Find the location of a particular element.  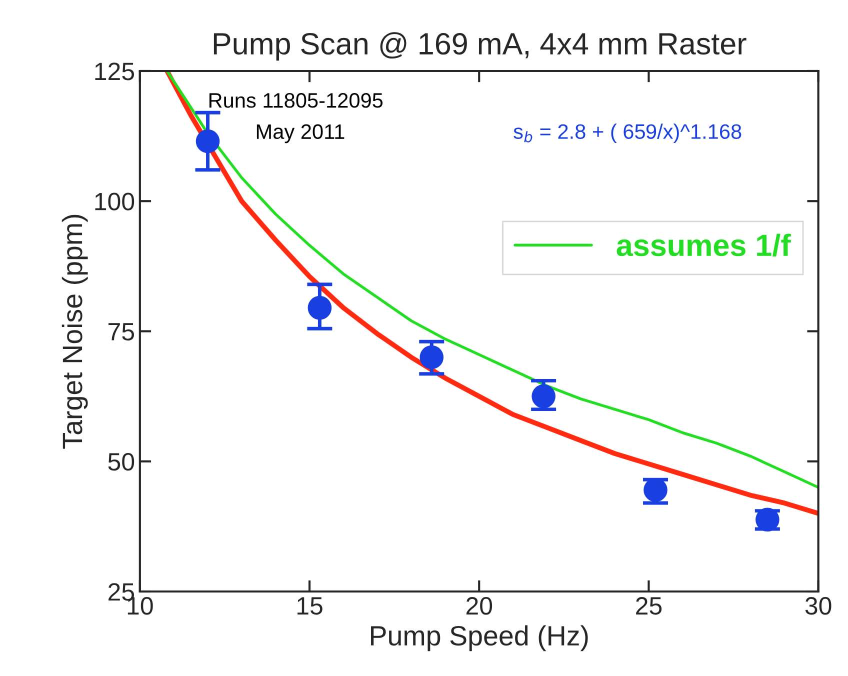

x-tick-label: 20 is located at coordinates (479, 606).